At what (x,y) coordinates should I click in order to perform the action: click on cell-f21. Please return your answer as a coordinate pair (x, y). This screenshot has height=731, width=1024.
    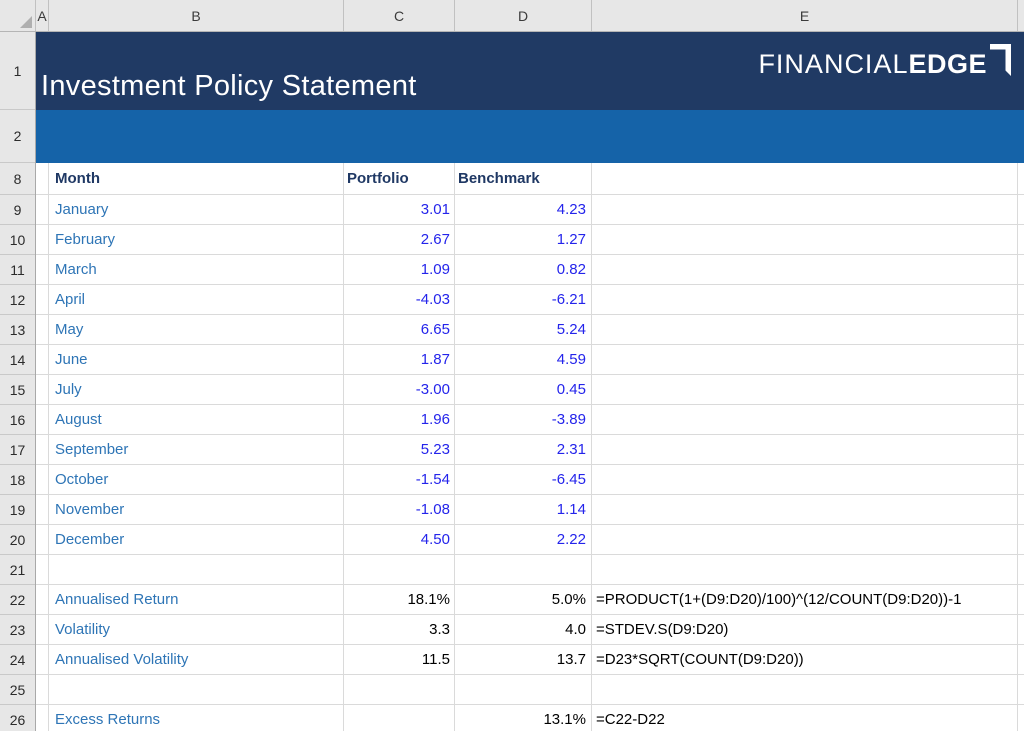
    Looking at the image, I should click on (1021, 570).